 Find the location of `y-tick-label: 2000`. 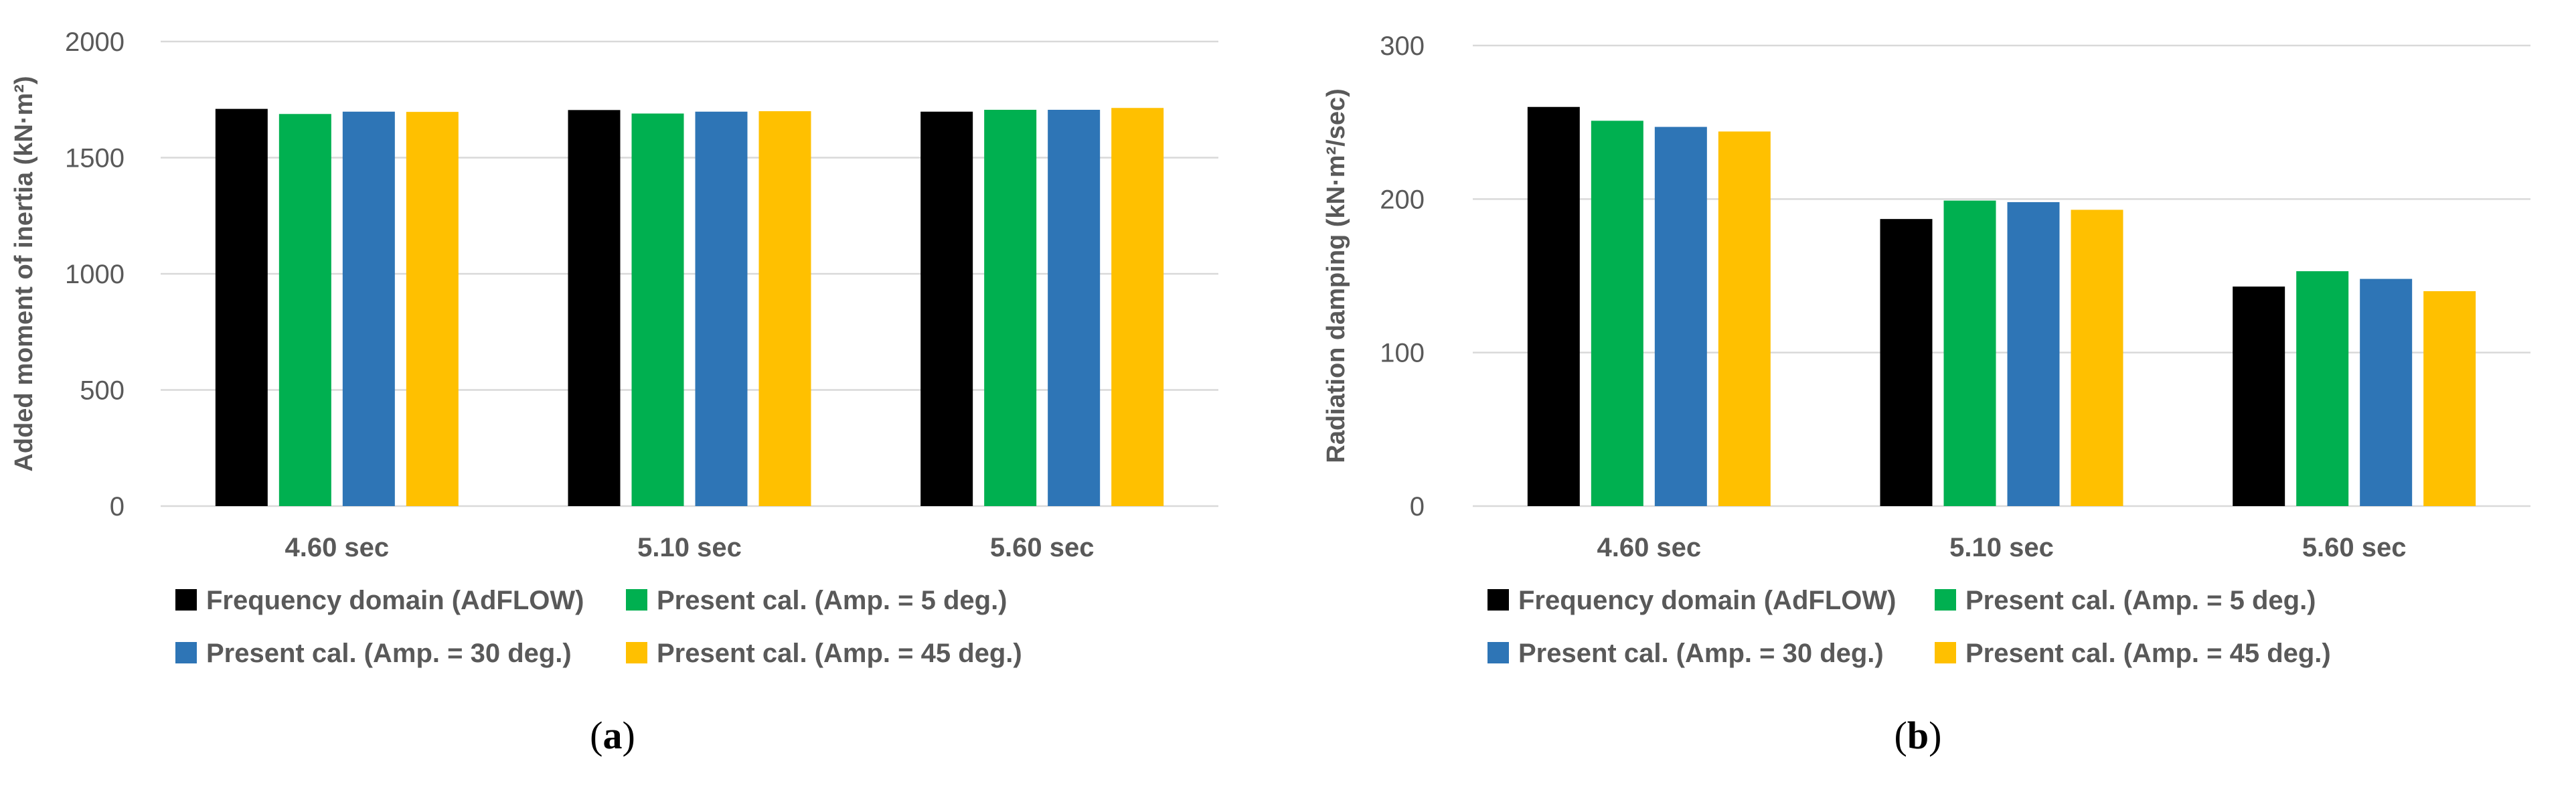

y-tick-label: 2000 is located at coordinates (95, 42).